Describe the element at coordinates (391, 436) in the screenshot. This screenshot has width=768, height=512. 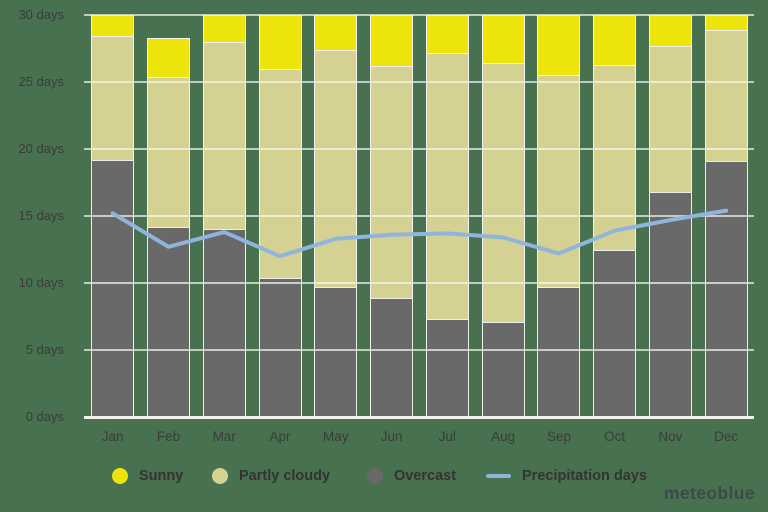
I see `x-tick-label-jun: Jun` at that location.